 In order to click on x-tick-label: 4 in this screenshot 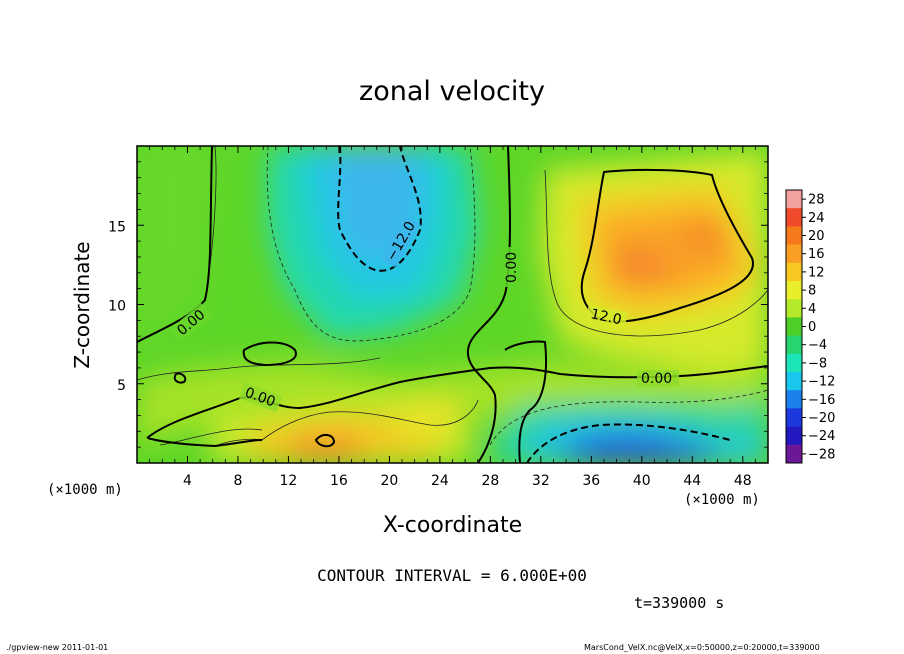, I will do `click(187, 481)`.